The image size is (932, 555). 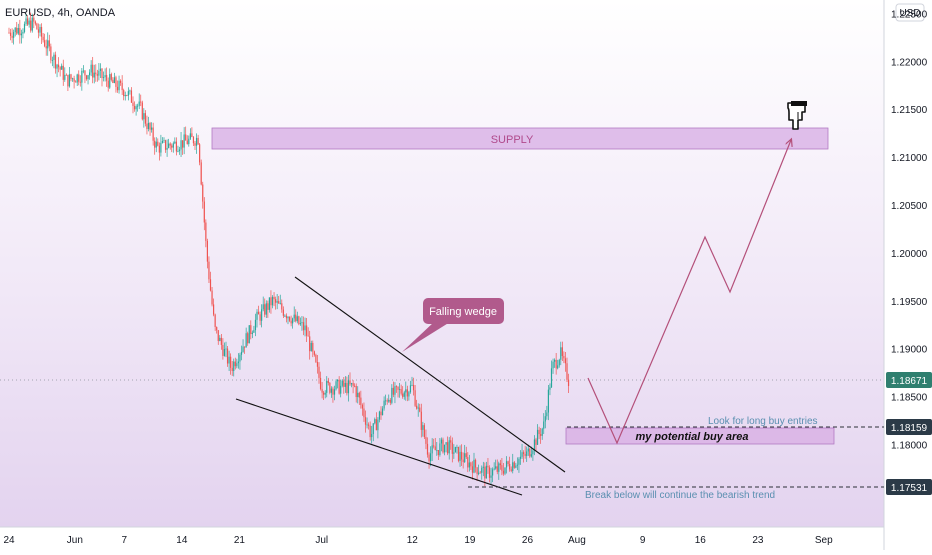 What do you see at coordinates (453, 325) in the screenshot?
I see `falling-wedge-callout: Falling wedge` at bounding box center [453, 325].